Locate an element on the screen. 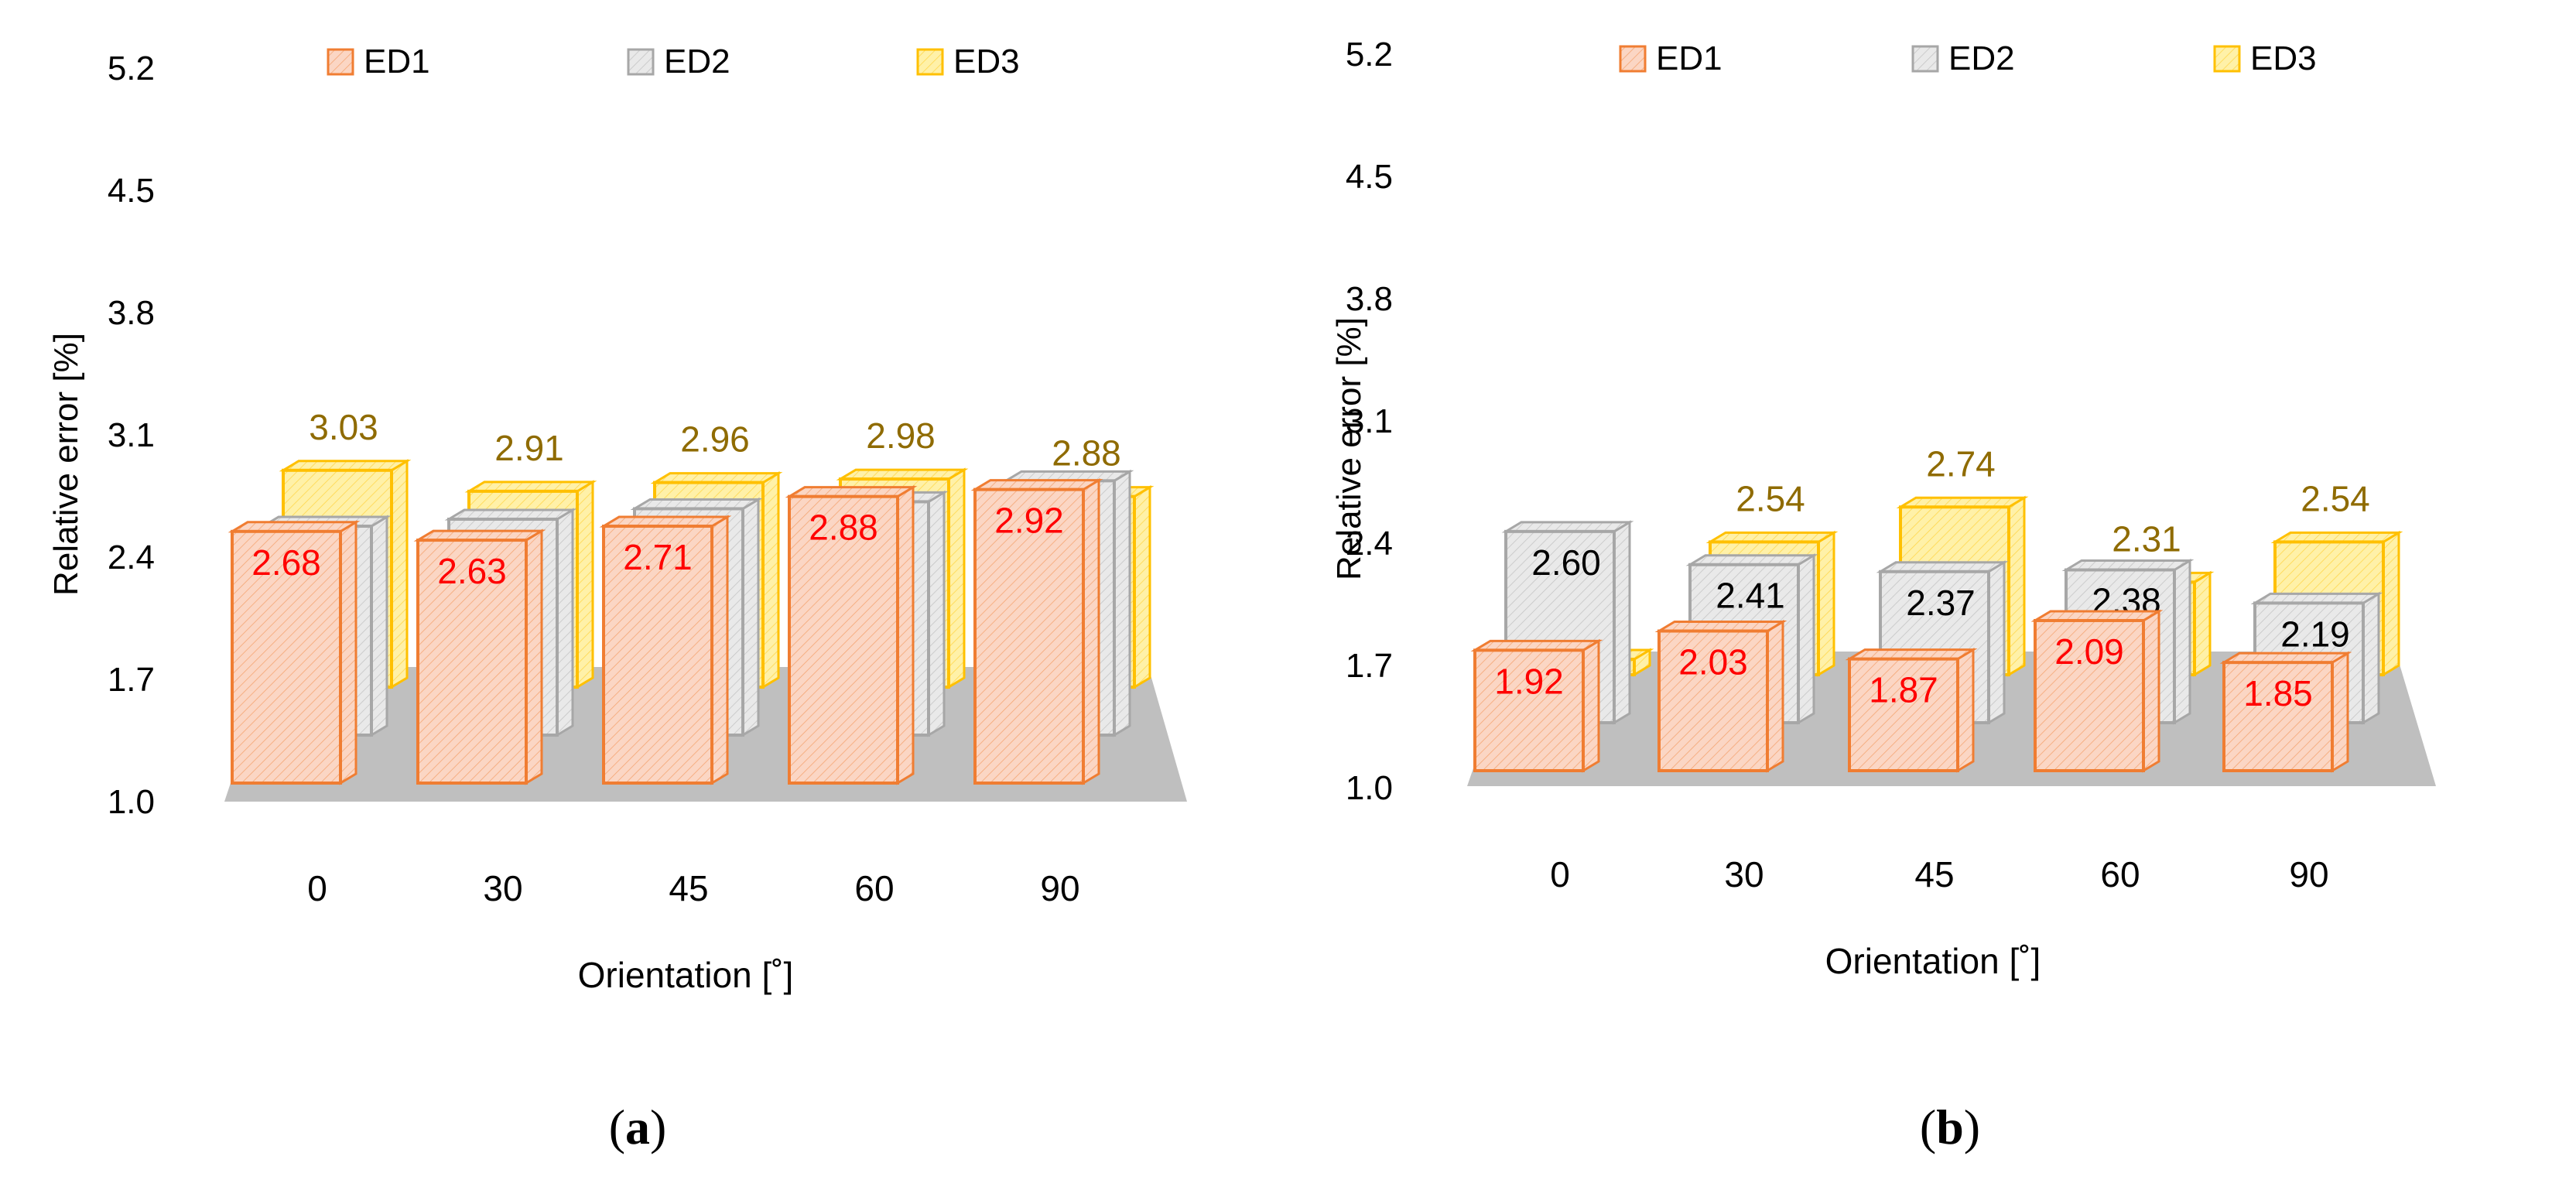 The height and width of the screenshot is (1204, 2576). data-label-ed1-60: 2.88 is located at coordinates (843, 528).